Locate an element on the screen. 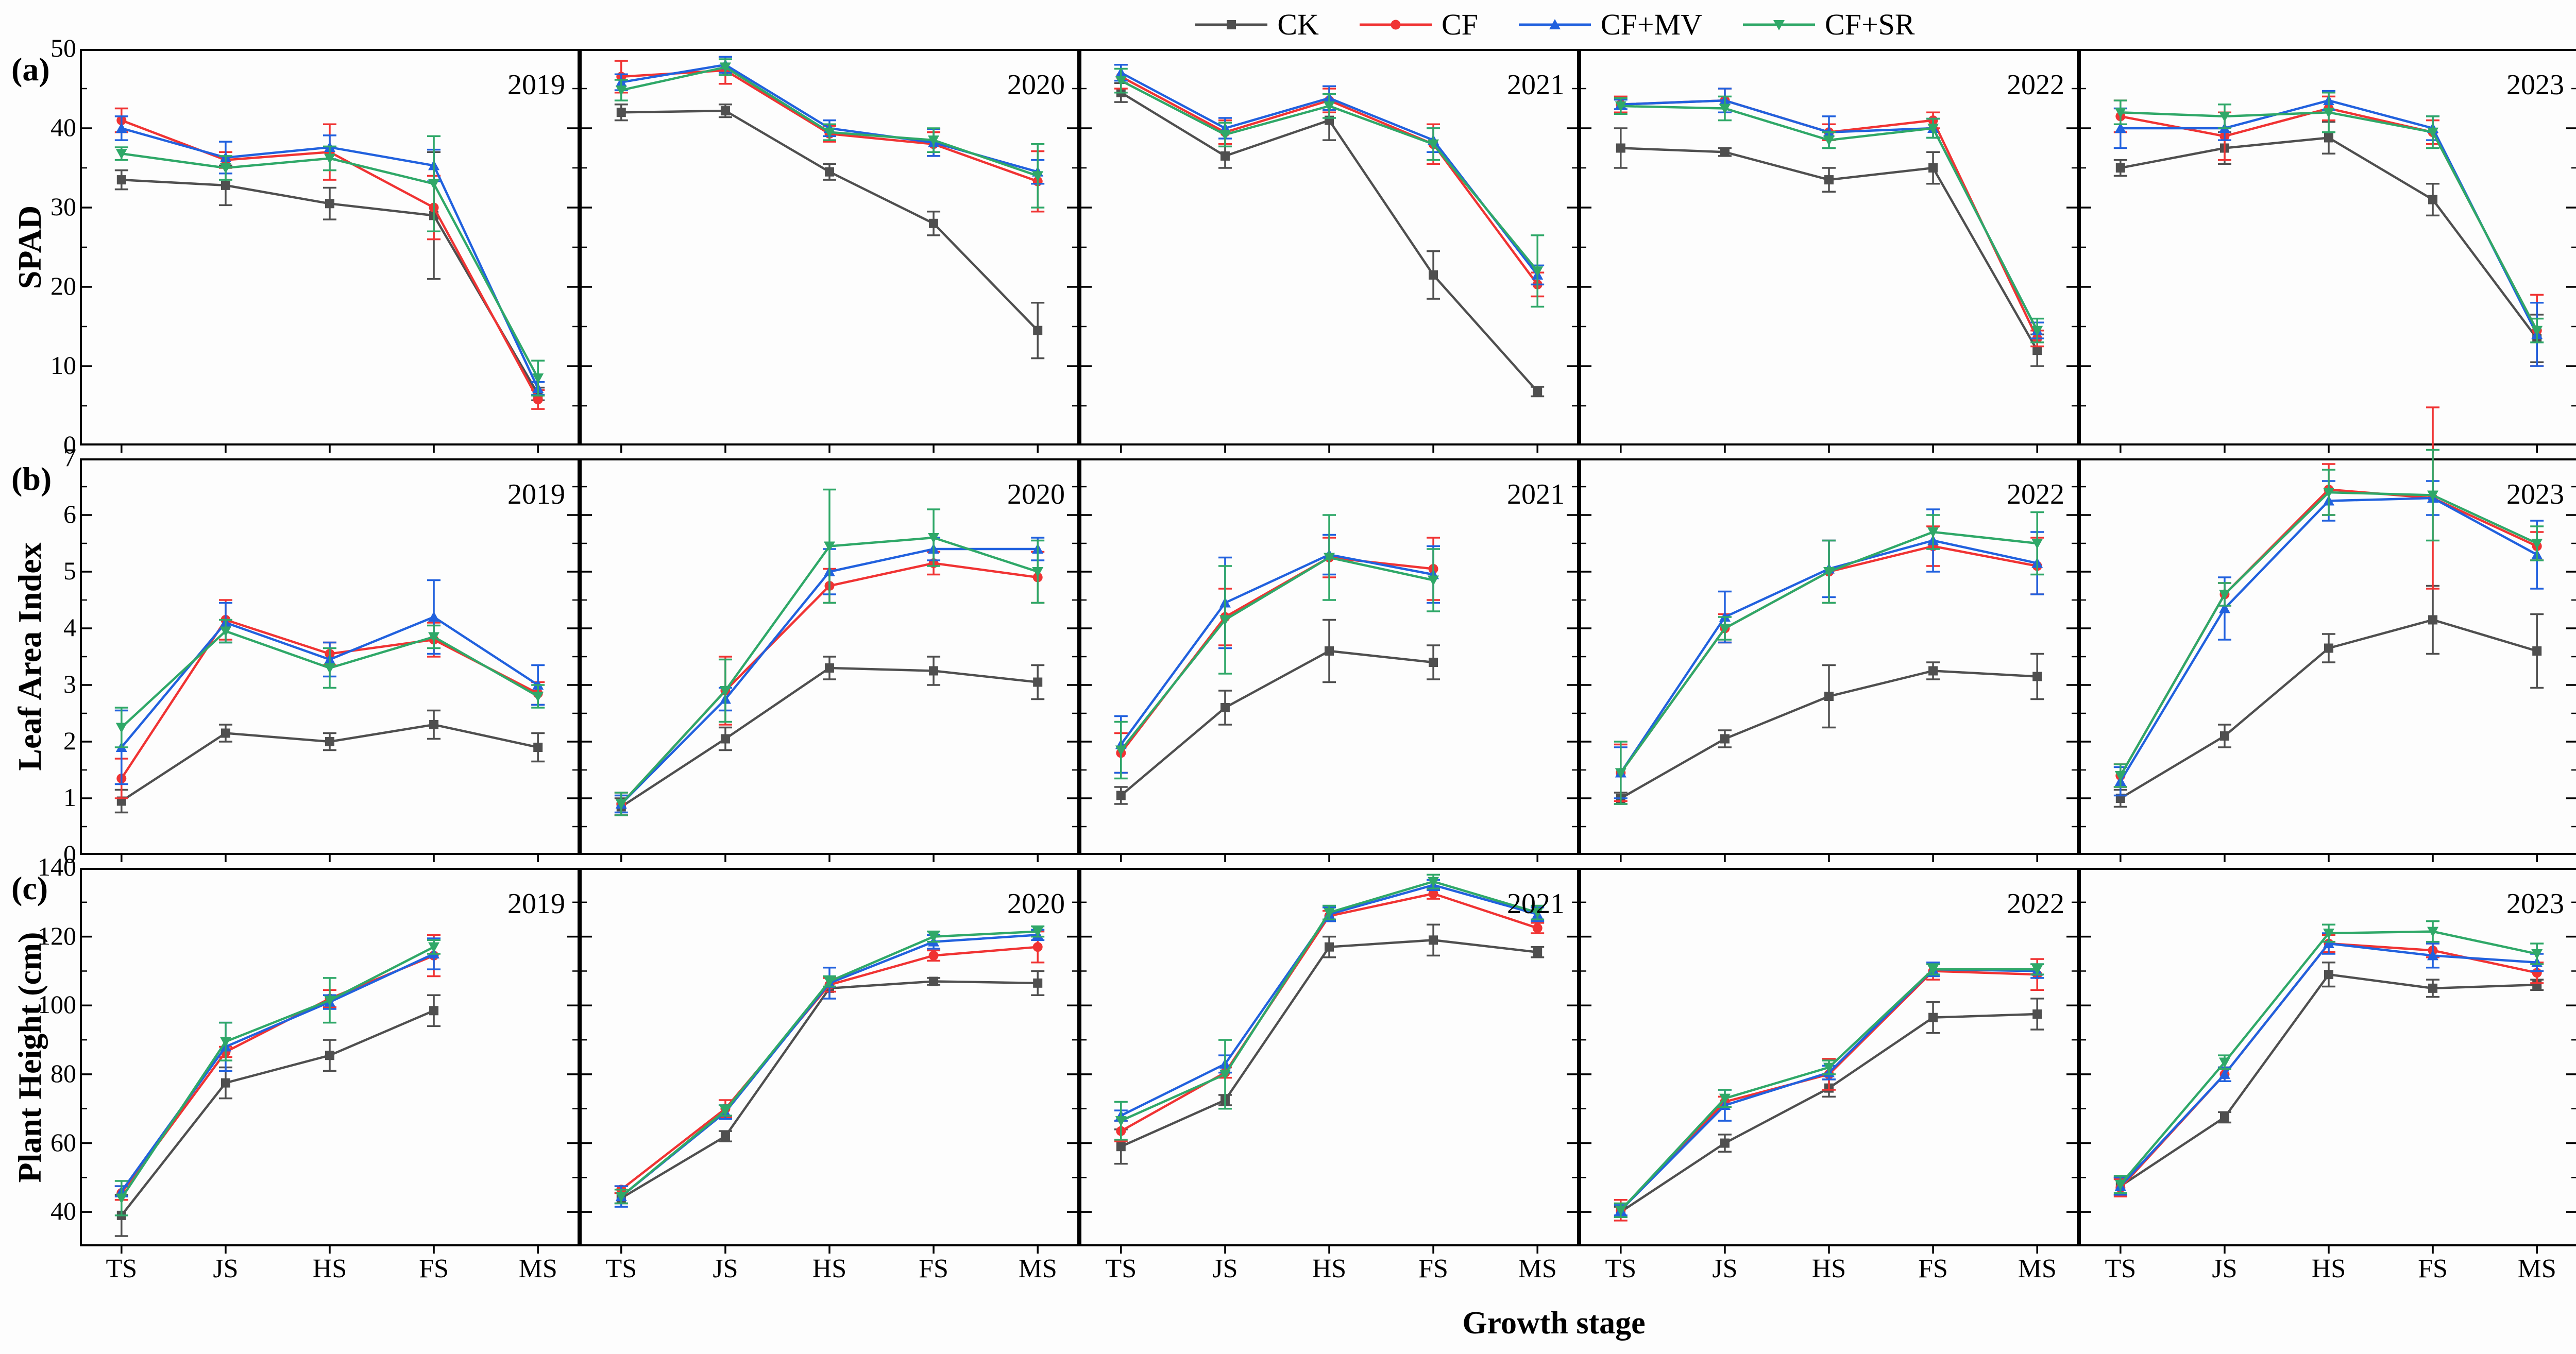 Image resolution: width=2576 pixels, height=1354 pixels. y-tick-label: 2 is located at coordinates (69, 740).